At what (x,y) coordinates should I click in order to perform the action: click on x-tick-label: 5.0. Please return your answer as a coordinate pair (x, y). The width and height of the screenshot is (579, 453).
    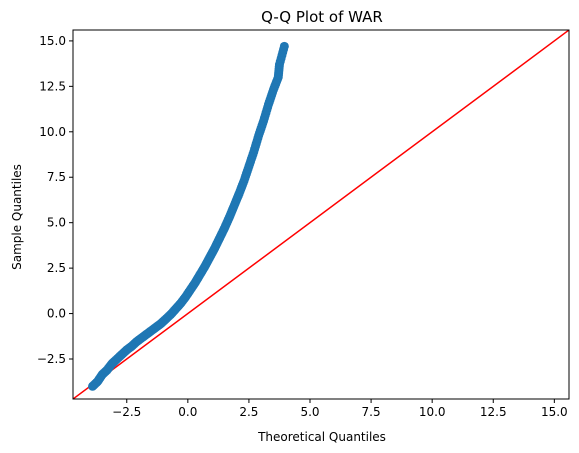
    Looking at the image, I should click on (309, 412).